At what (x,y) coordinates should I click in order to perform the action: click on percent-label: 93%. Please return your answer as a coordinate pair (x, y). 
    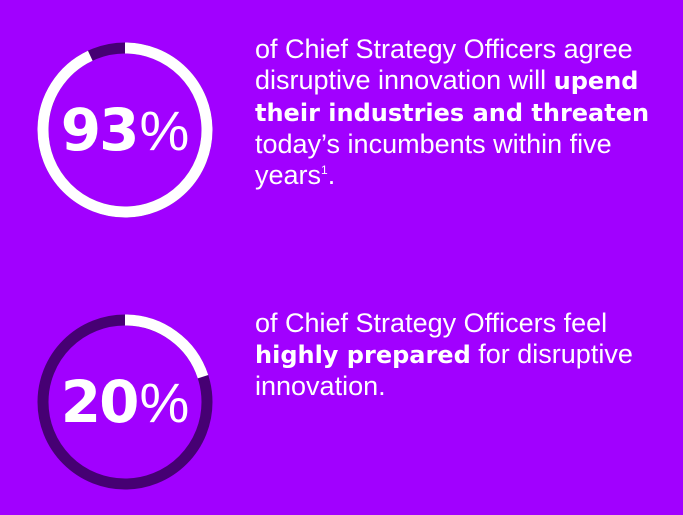
    Looking at the image, I should click on (125, 130).